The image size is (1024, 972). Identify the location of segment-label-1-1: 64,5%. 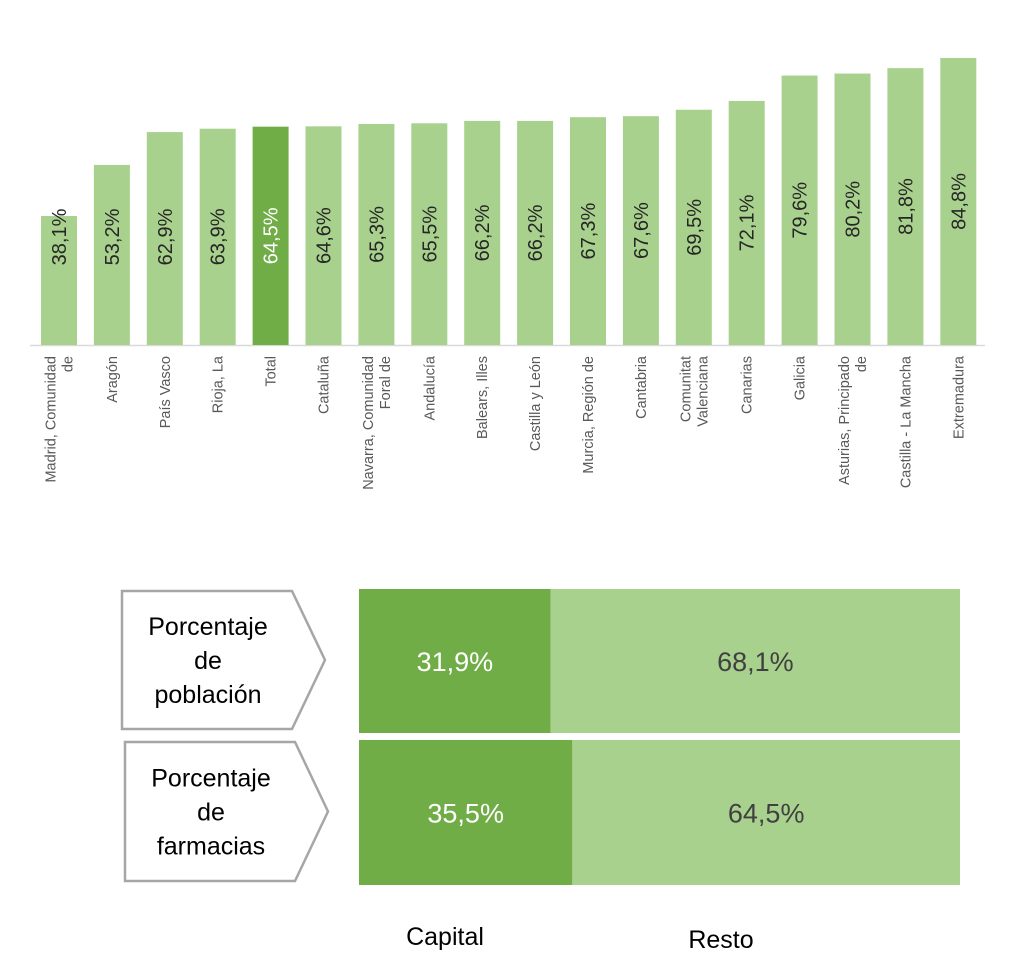
(766, 814).